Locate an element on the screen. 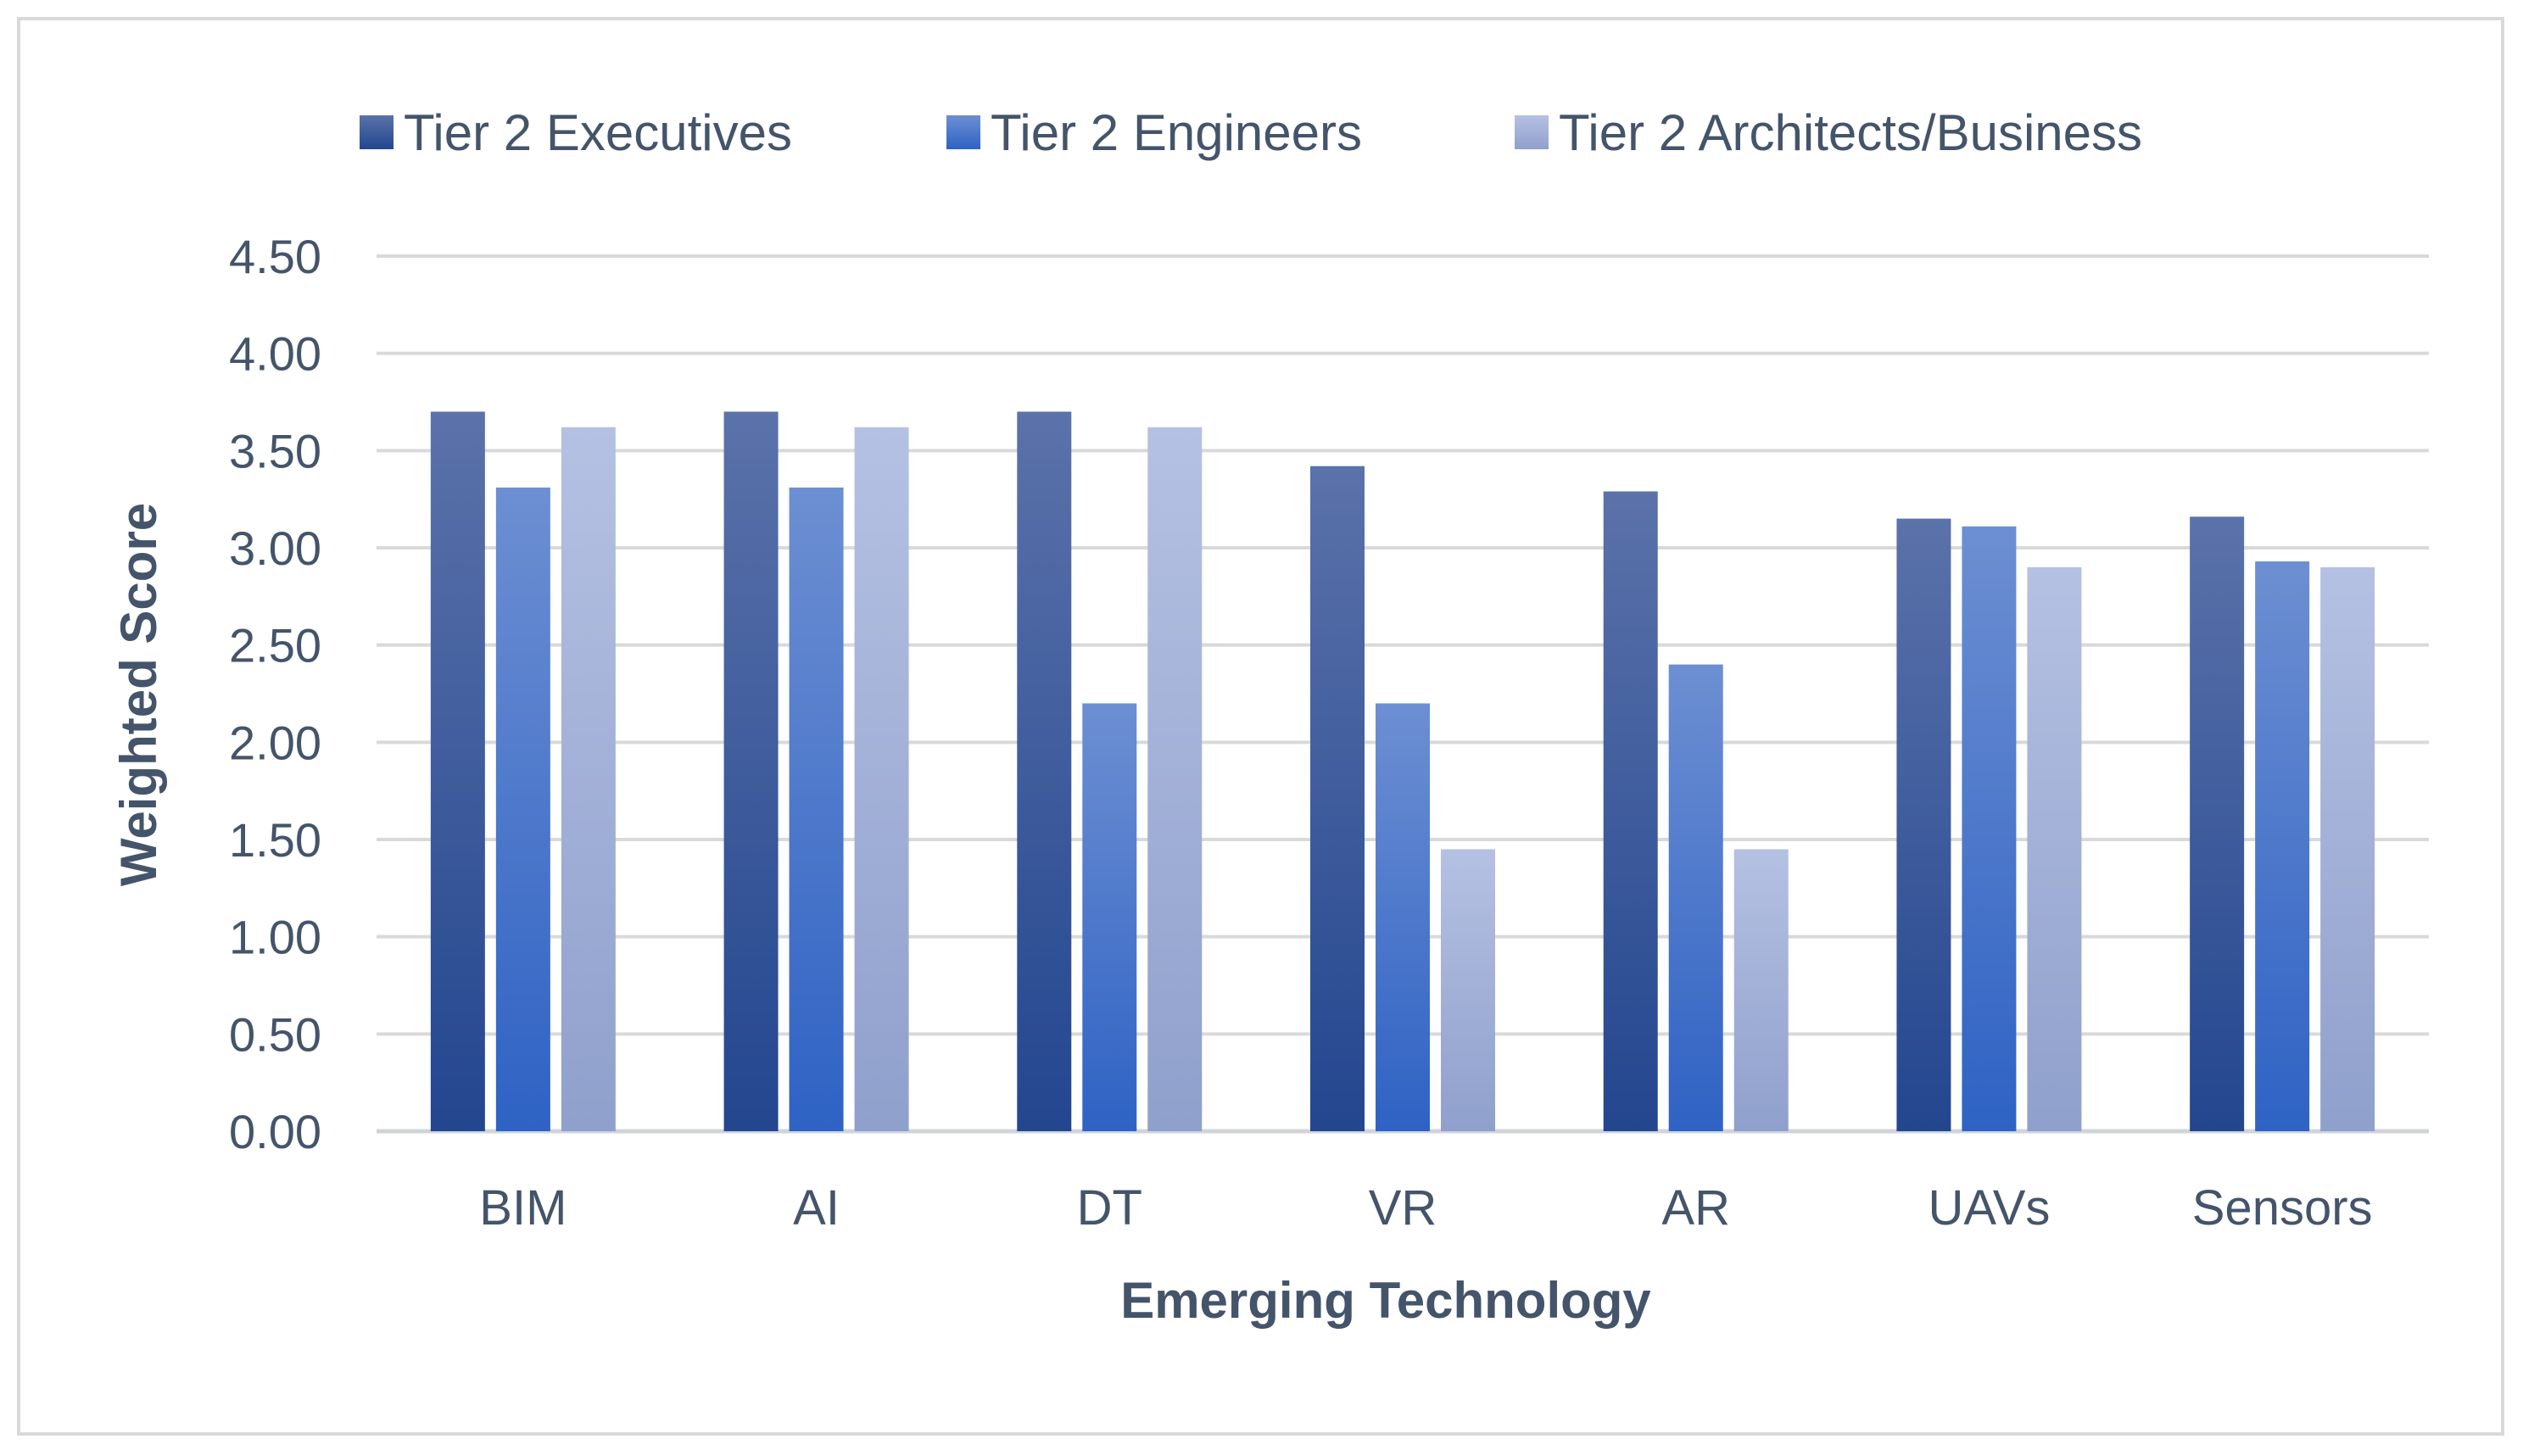 The image size is (2523, 1456). y-tick-label: 2.00 is located at coordinates (275, 742).